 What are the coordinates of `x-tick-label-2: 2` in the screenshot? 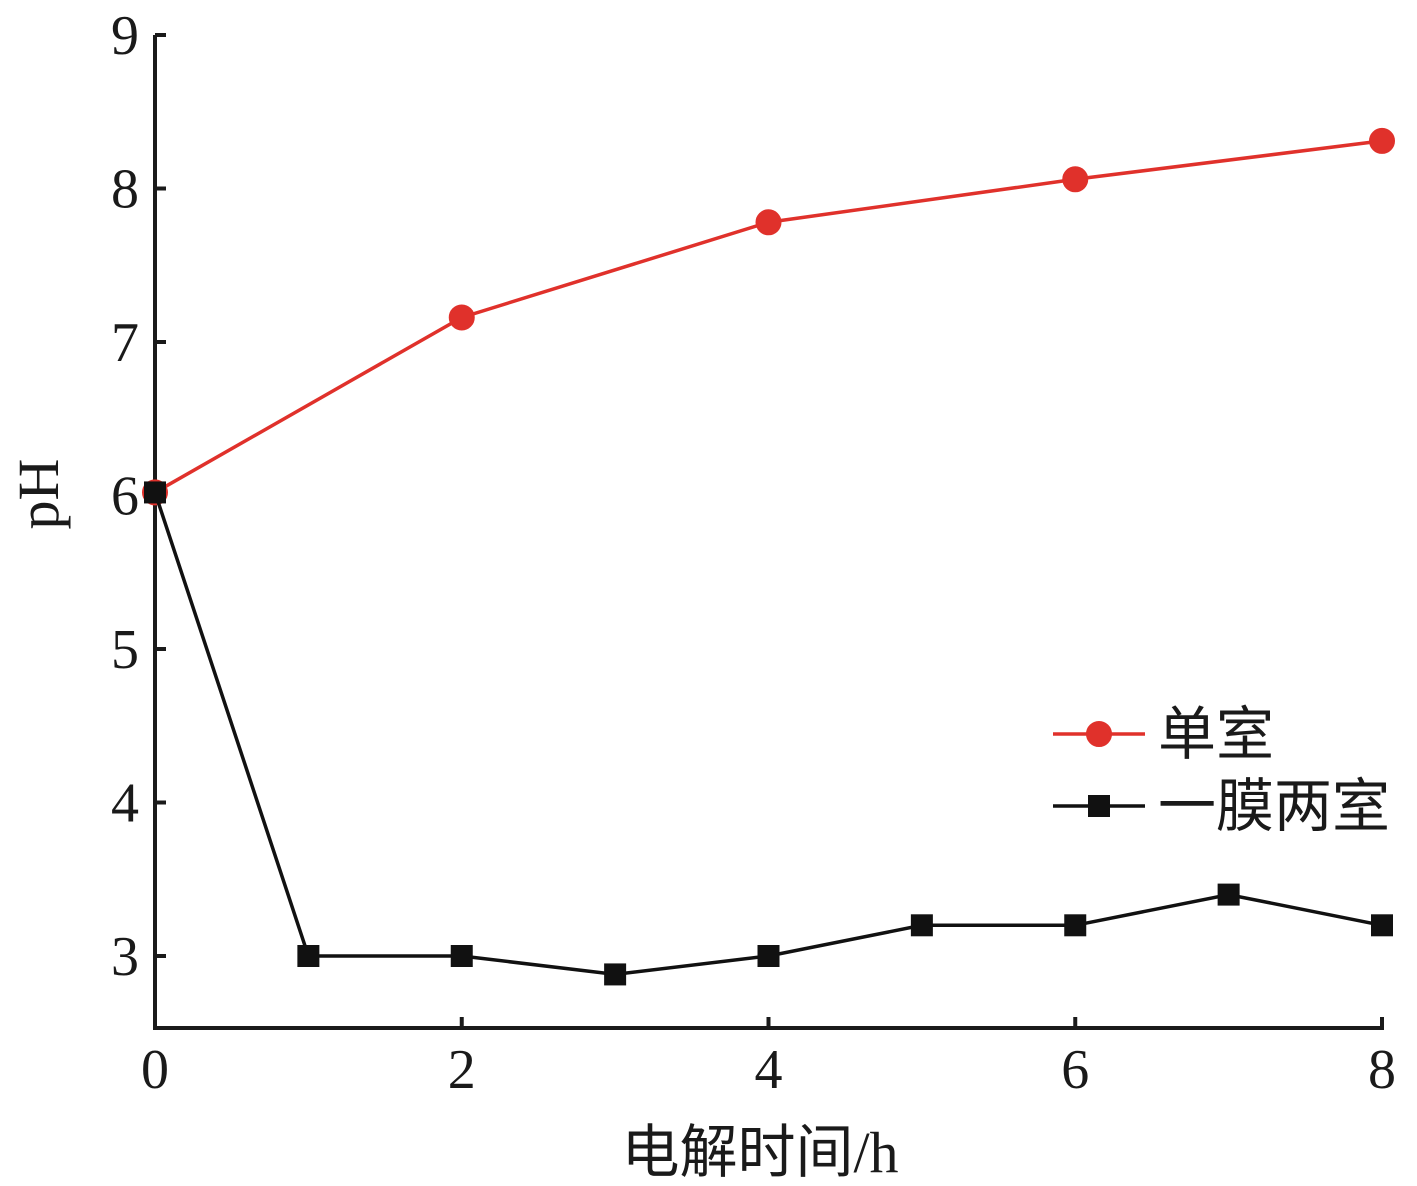 It's located at (462, 1070).